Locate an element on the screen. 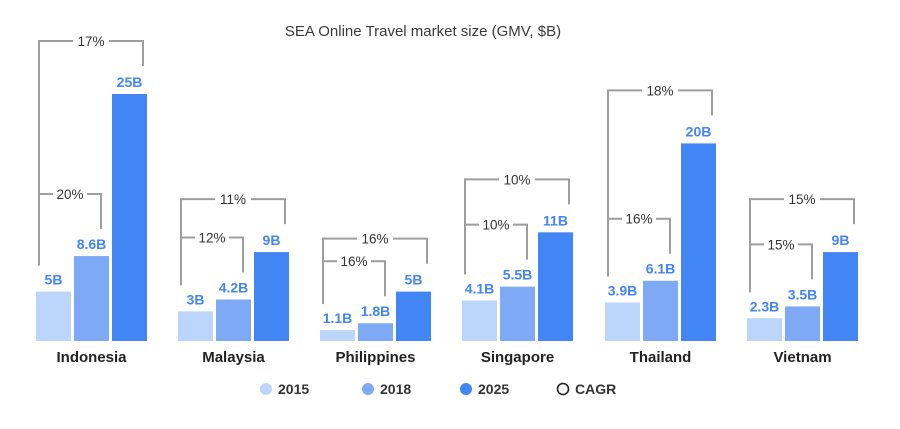  category-label-vietnam: Vietnam is located at coordinates (802, 357).